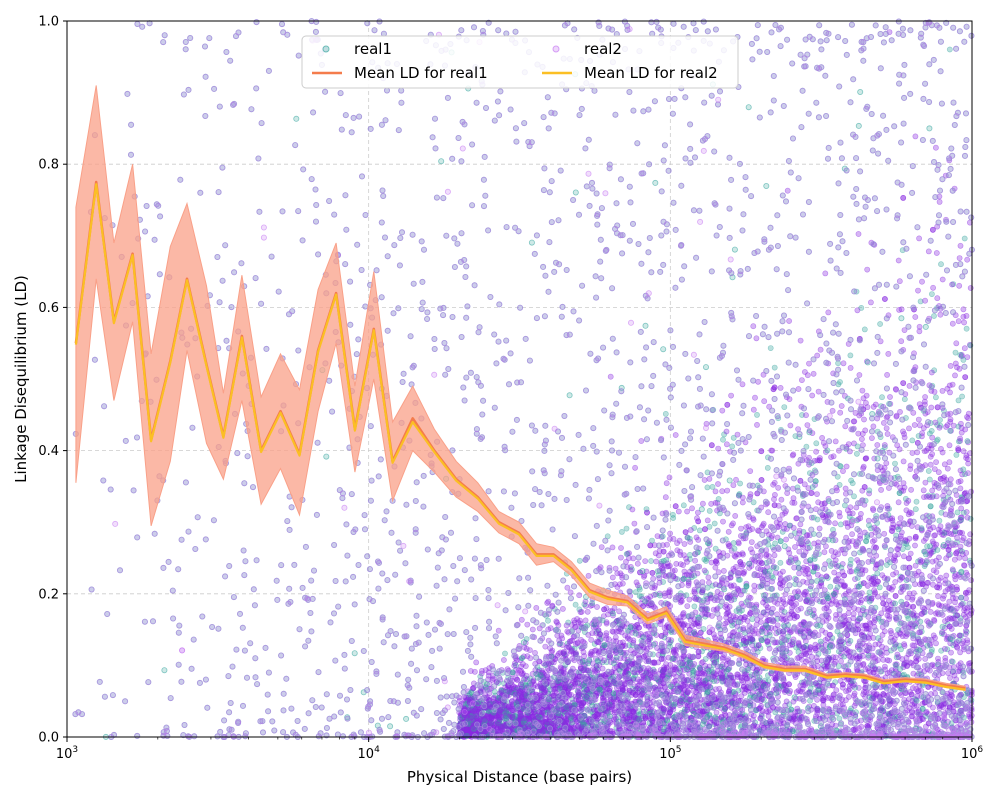 This screenshot has width=1000, height=804. Describe the element at coordinates (519, 777) in the screenshot. I see `x-axis-label: Physical Distance (base pairs)` at that location.